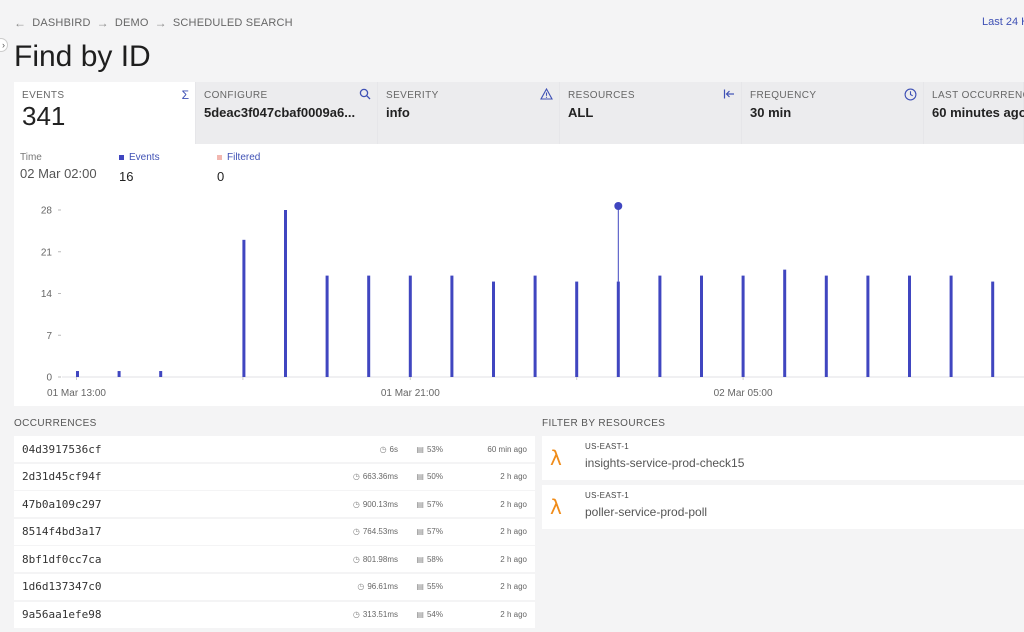 This screenshot has height=632, width=1024. What do you see at coordinates (144, 157) in the screenshot?
I see `legend-events-label: Events` at bounding box center [144, 157].